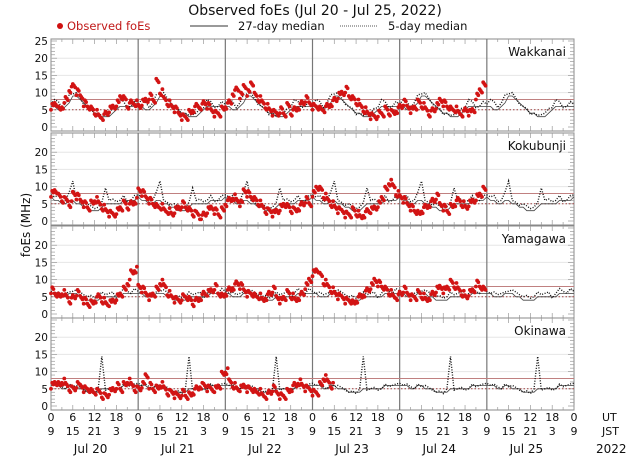 Image resolution: width=640 pixels, height=457 pixels. Describe the element at coordinates (41, 42) in the screenshot. I see `y-tick-label: 25` at that location.